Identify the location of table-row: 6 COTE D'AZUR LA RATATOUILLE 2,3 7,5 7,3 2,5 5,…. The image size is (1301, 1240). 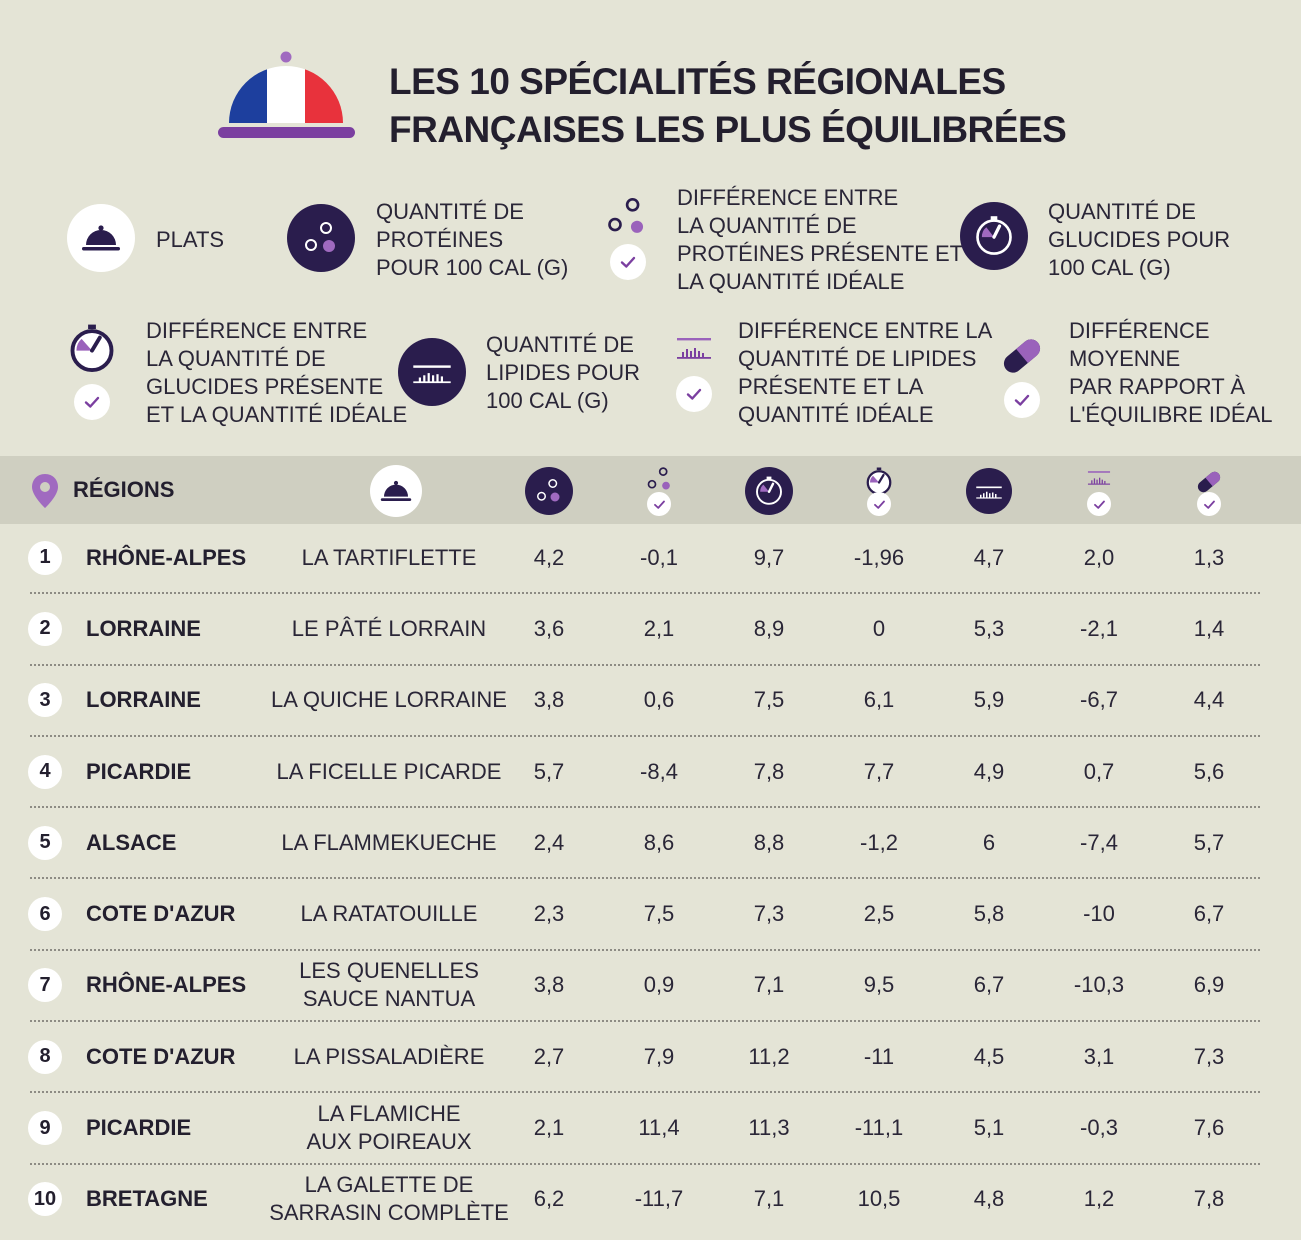
(650, 915).